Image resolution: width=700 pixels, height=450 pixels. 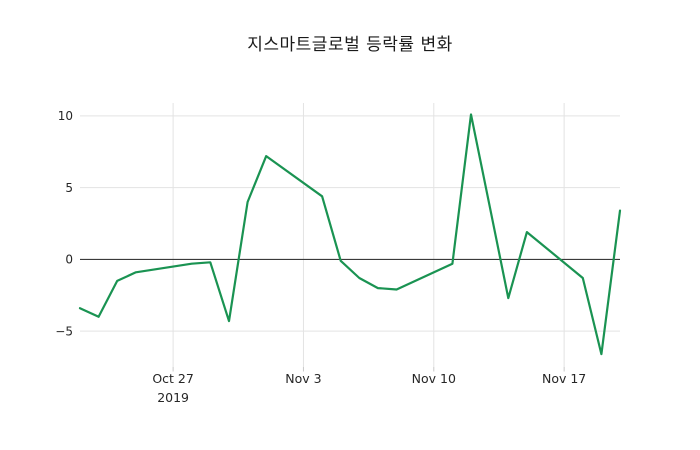 What do you see at coordinates (173, 397) in the screenshot?
I see `x-tick-sublabel: 2019` at bounding box center [173, 397].